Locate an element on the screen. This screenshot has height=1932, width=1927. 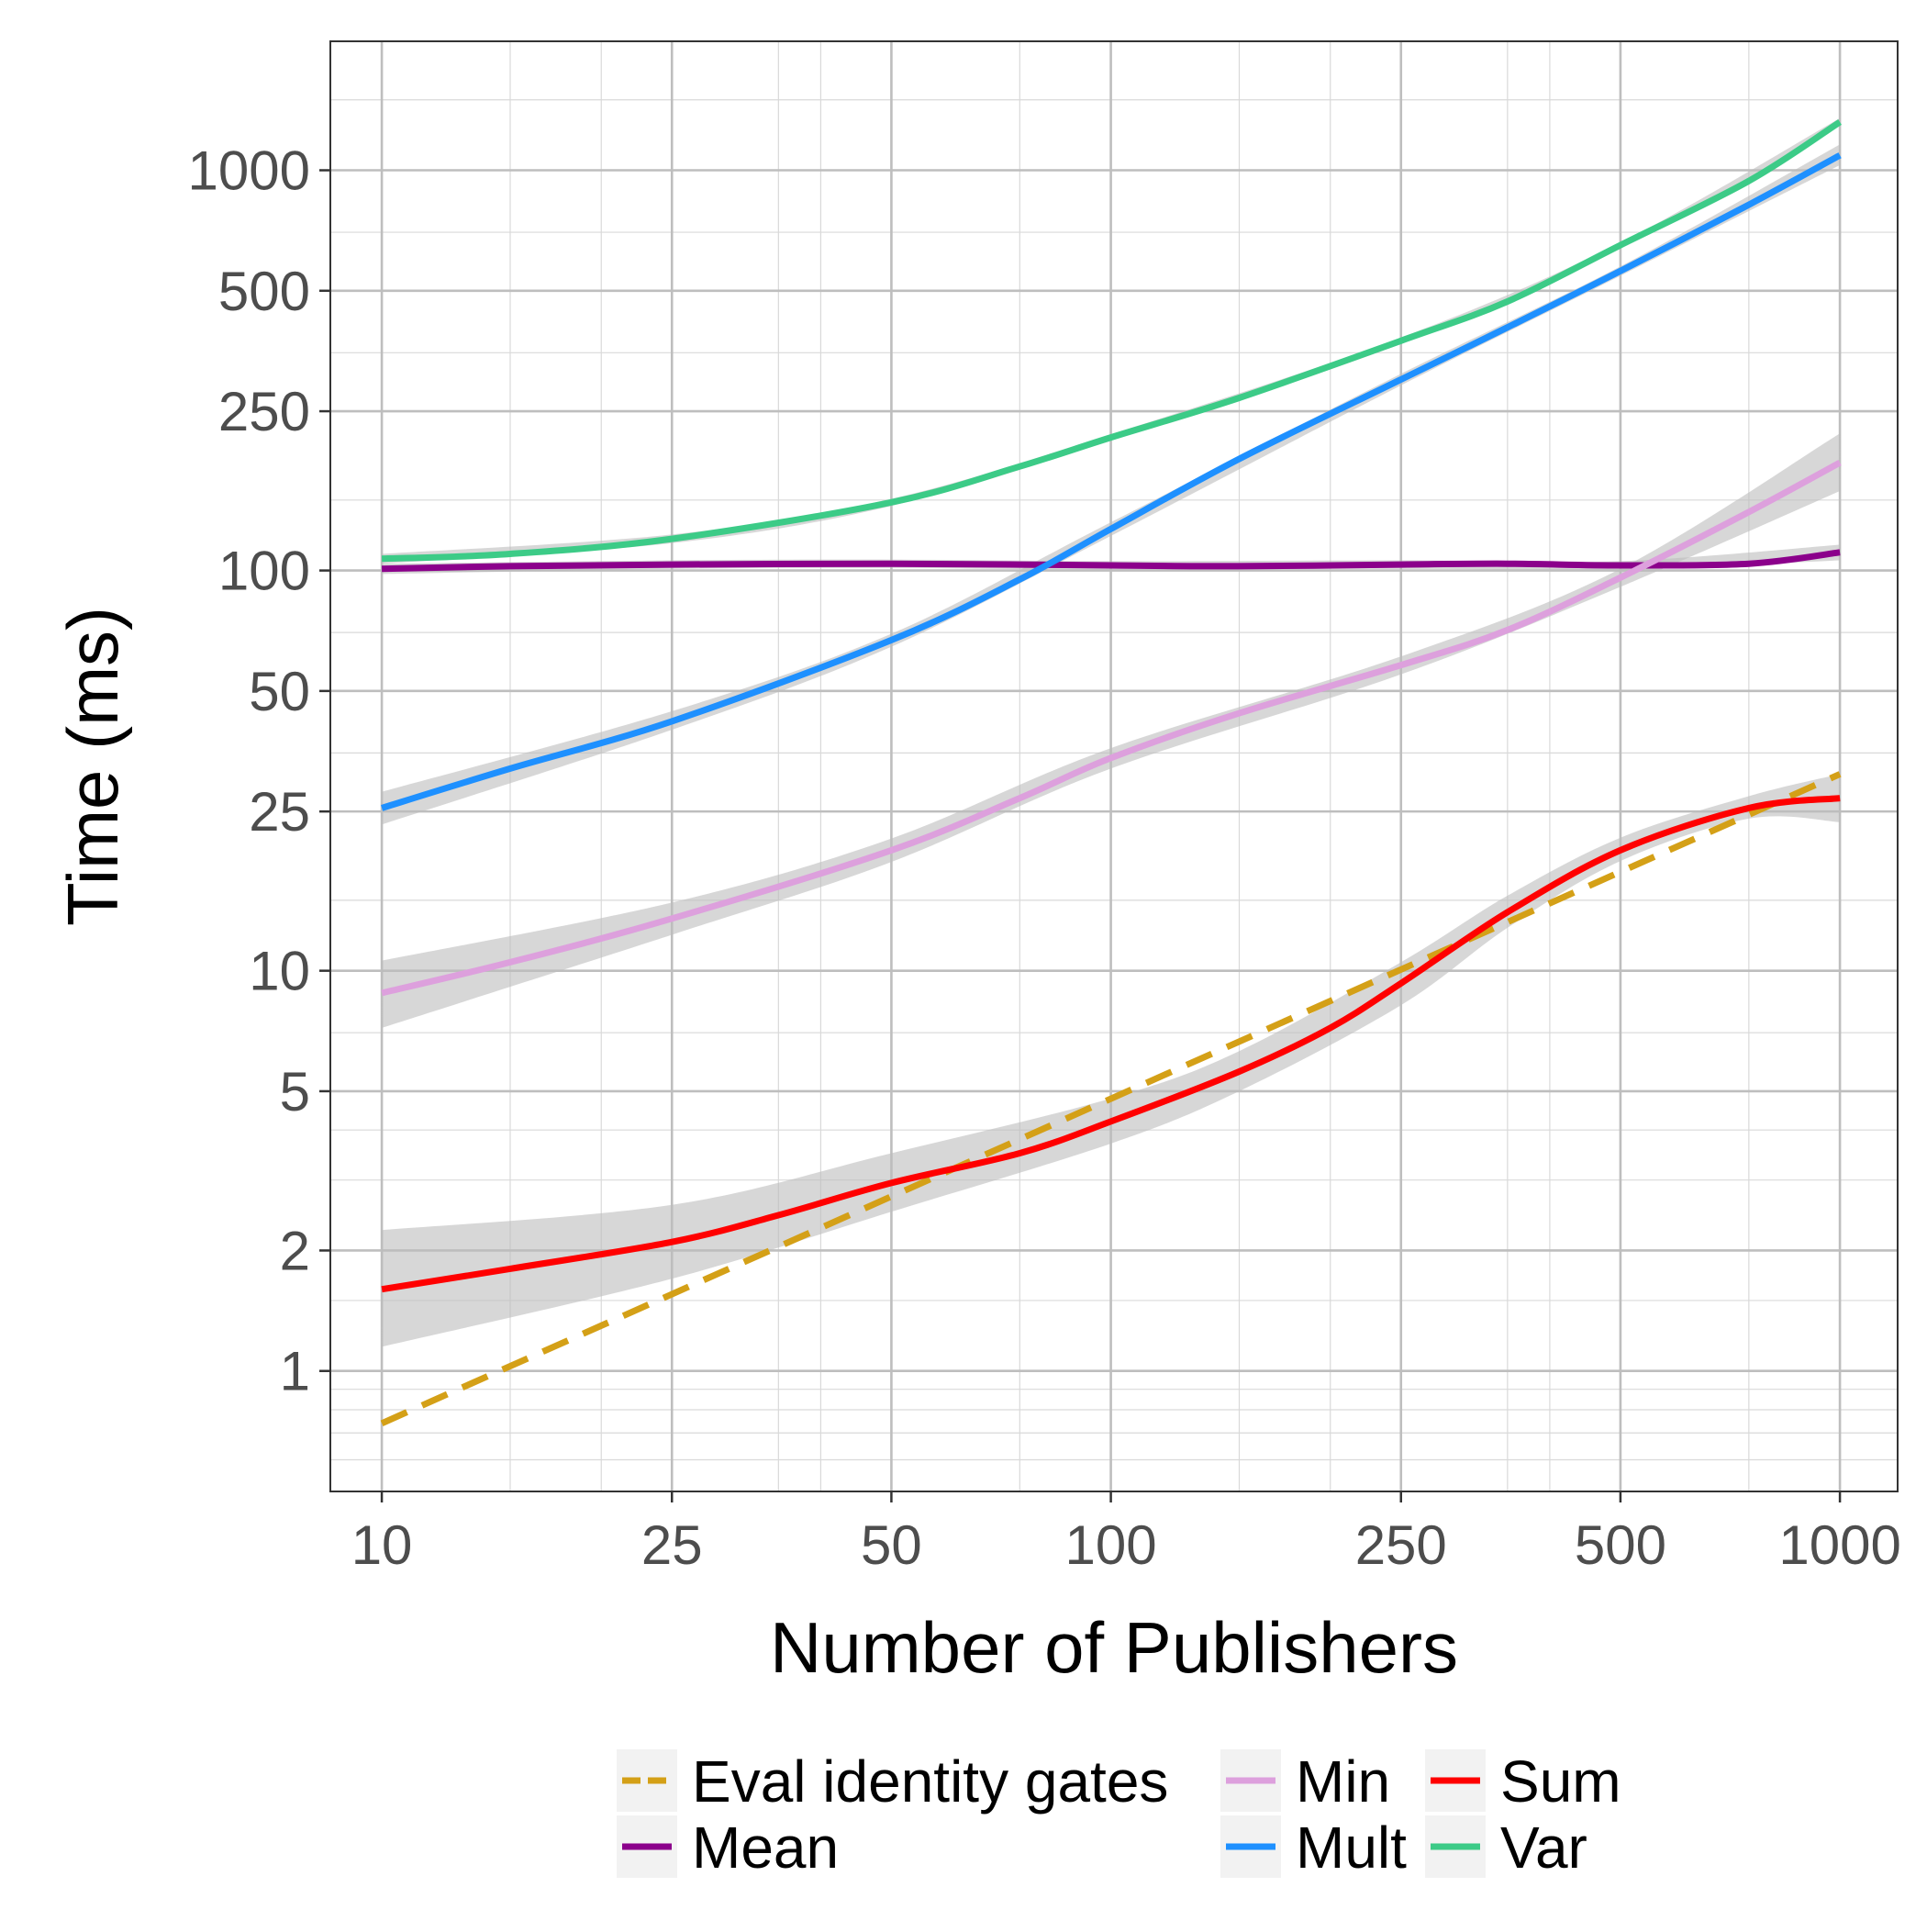
legend-label: Sum is located at coordinates (1560, 1781).